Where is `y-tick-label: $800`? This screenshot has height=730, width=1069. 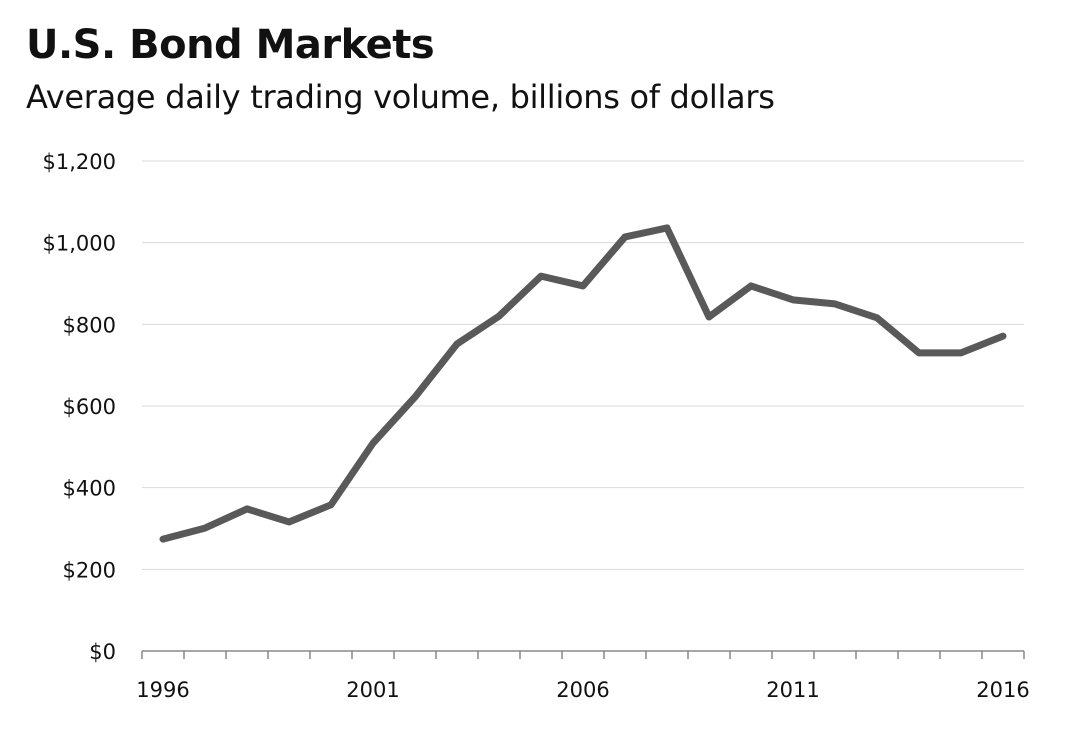 y-tick-label: $800 is located at coordinates (89, 325).